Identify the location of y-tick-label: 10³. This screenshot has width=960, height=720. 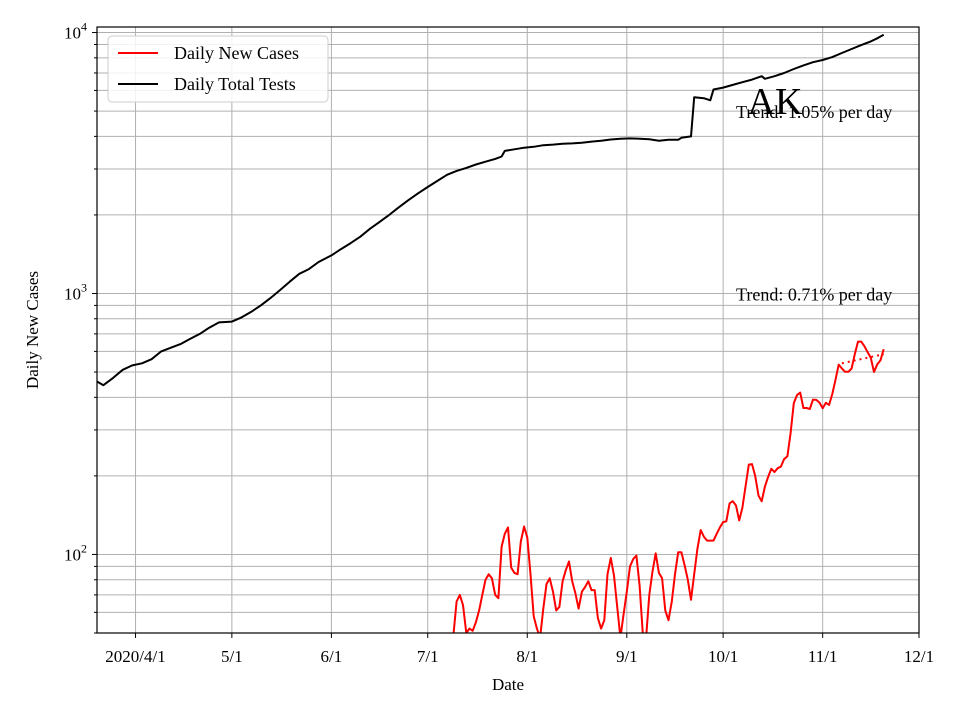
(75, 291).